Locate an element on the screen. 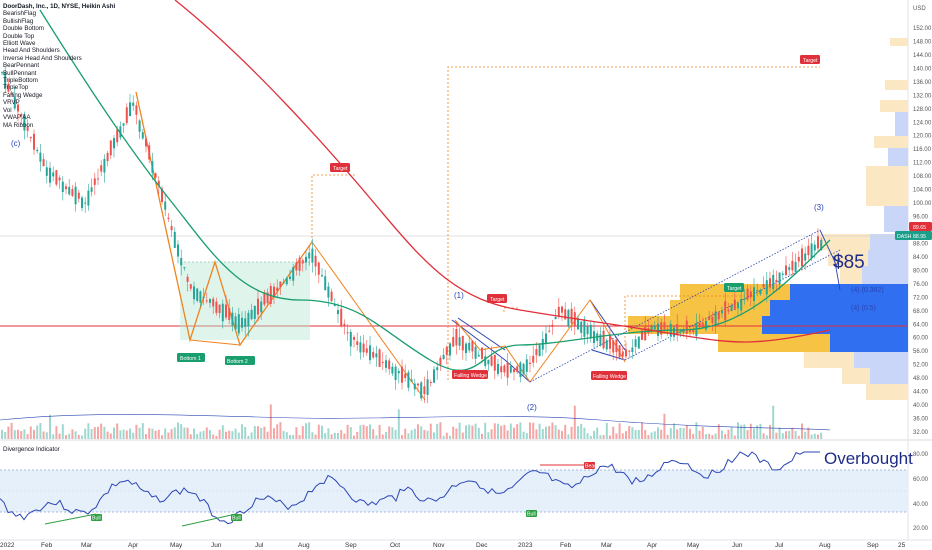 This screenshot has width=932, height=550. legend-item: Double Top is located at coordinates (19, 36).